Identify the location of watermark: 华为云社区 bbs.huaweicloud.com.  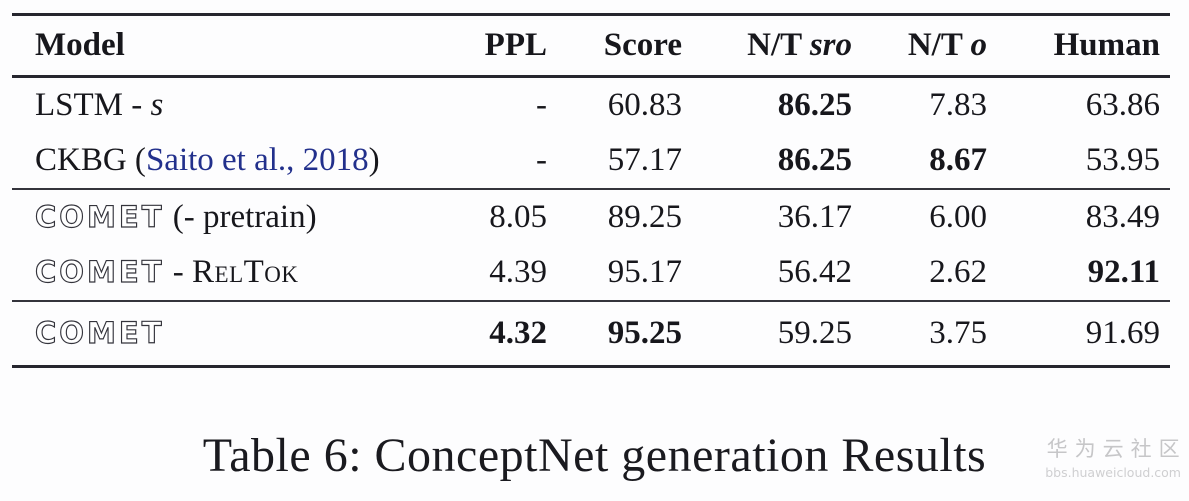
(1113, 456).